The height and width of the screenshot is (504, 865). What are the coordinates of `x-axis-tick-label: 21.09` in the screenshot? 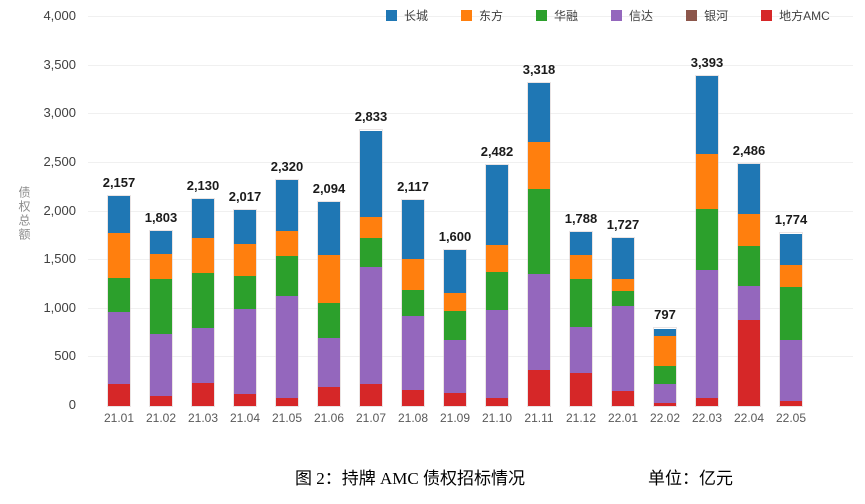 It's located at (455, 418).